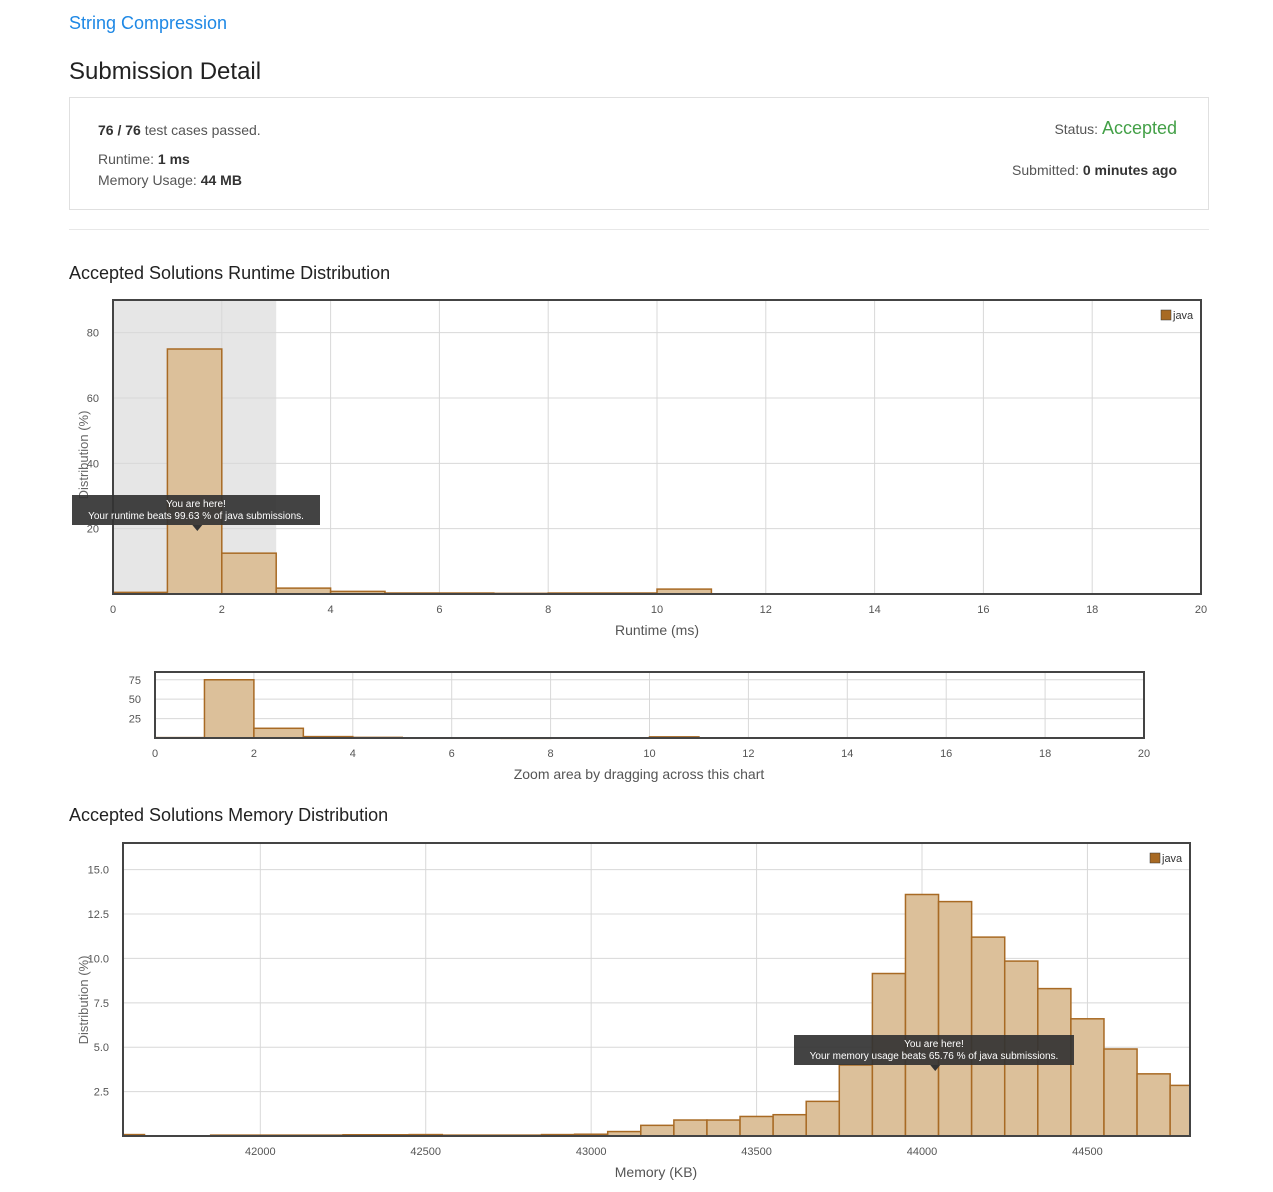 This screenshot has height=1192, width=1273. I want to click on y-axis-label: Distribution (%), so click(83, 1000).